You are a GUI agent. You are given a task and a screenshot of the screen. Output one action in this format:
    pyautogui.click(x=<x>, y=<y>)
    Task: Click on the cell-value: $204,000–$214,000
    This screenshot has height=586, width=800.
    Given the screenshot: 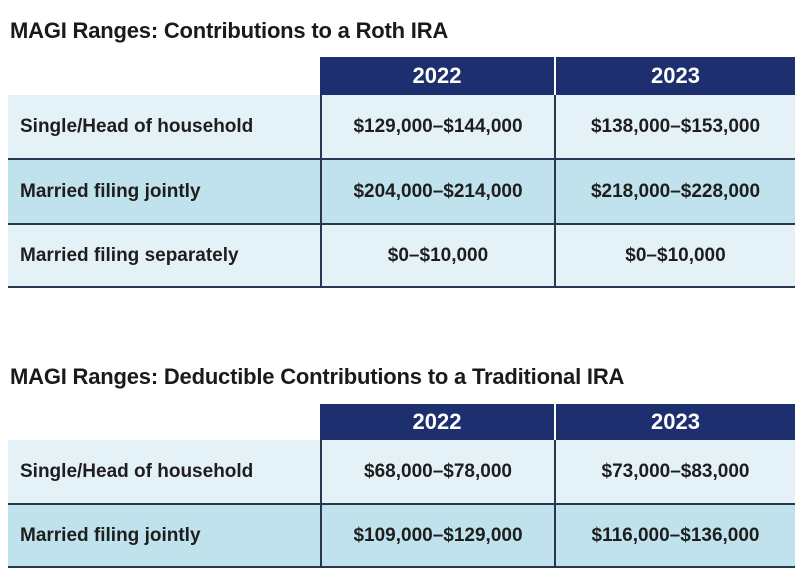 What is the action you would take?
    pyautogui.click(x=437, y=192)
    